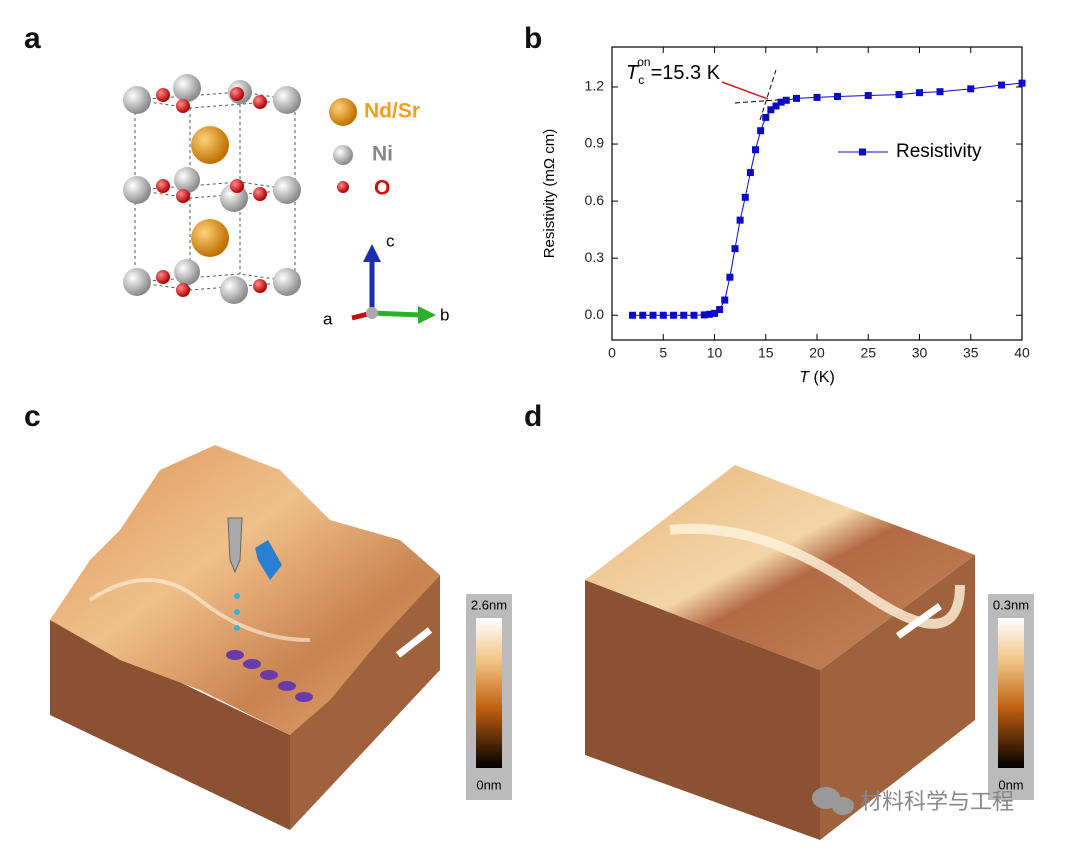 This screenshot has height=857, width=1080. Describe the element at coordinates (868, 353) in the screenshot. I see `x-tick-label: 25` at that location.